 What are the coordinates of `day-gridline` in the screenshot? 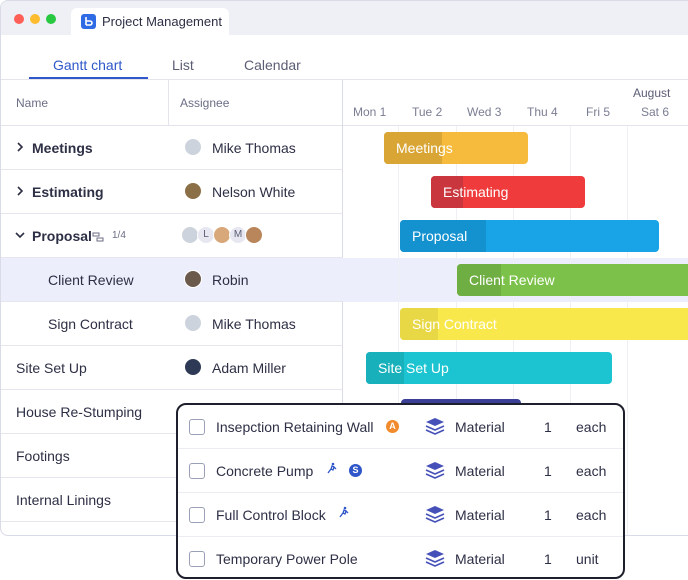 It's located at (398, 330).